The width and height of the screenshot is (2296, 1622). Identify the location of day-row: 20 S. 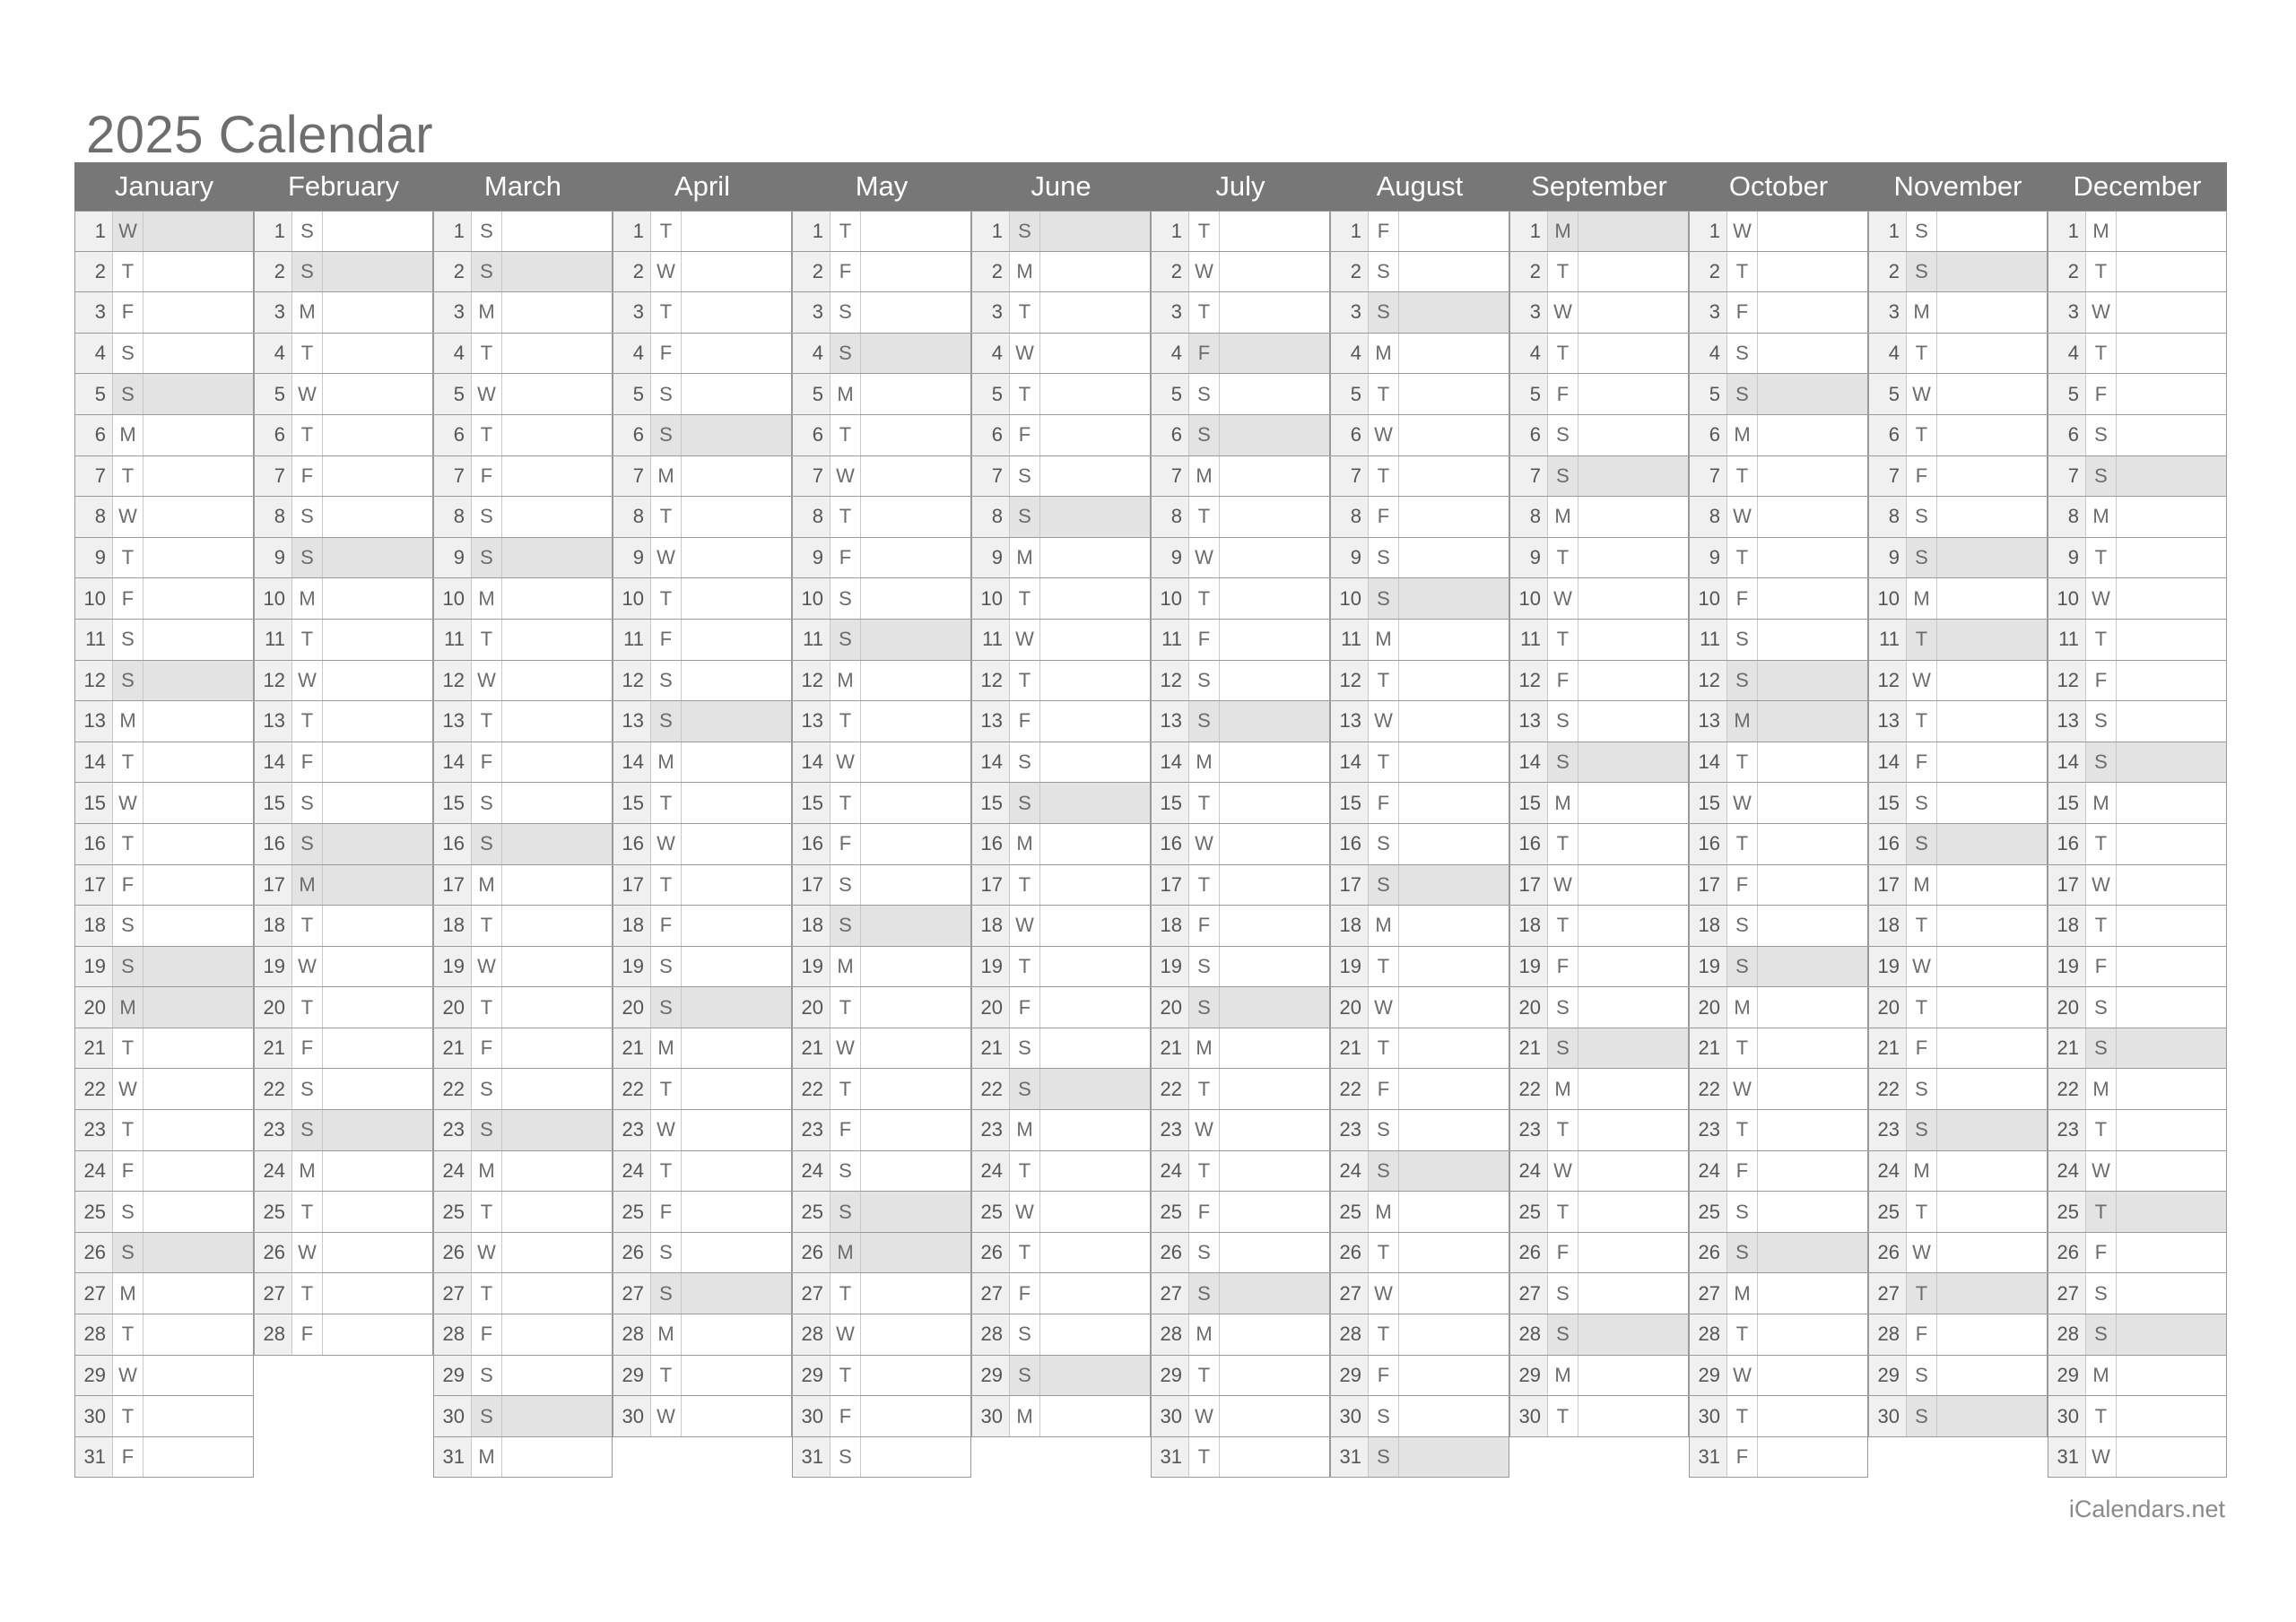
(1599, 1007).